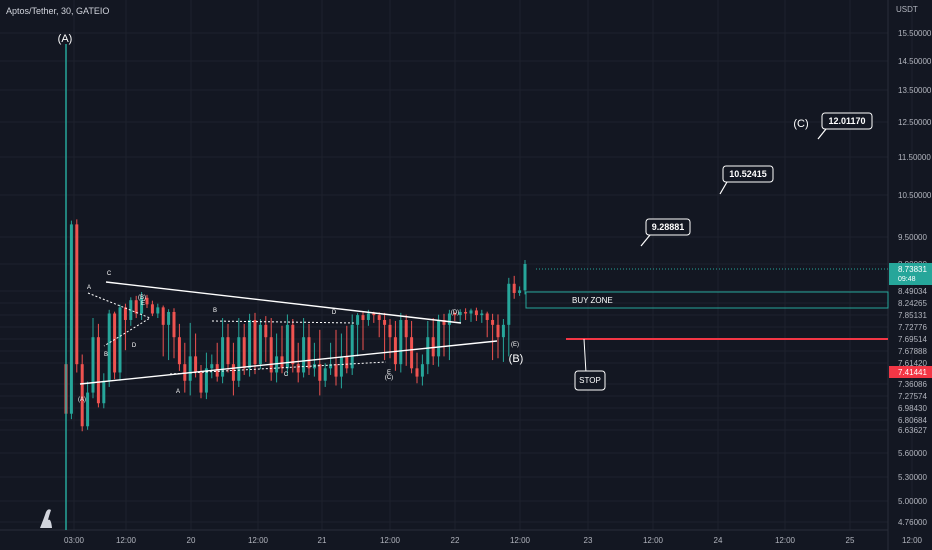 The image size is (932, 550). Describe the element at coordinates (912, 453) in the screenshot. I see `price-tick-label: 5.60000` at that location.